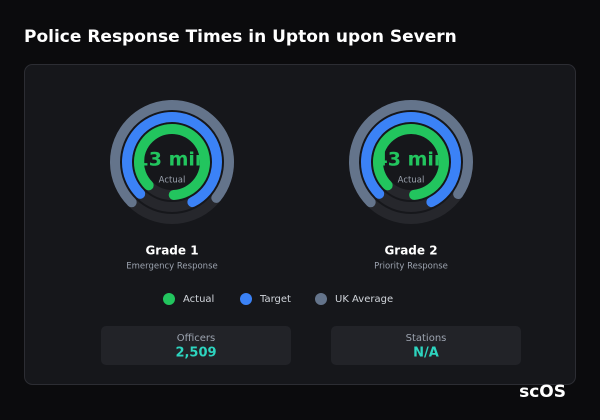  I want to click on legend-label: Actual, so click(198, 299).